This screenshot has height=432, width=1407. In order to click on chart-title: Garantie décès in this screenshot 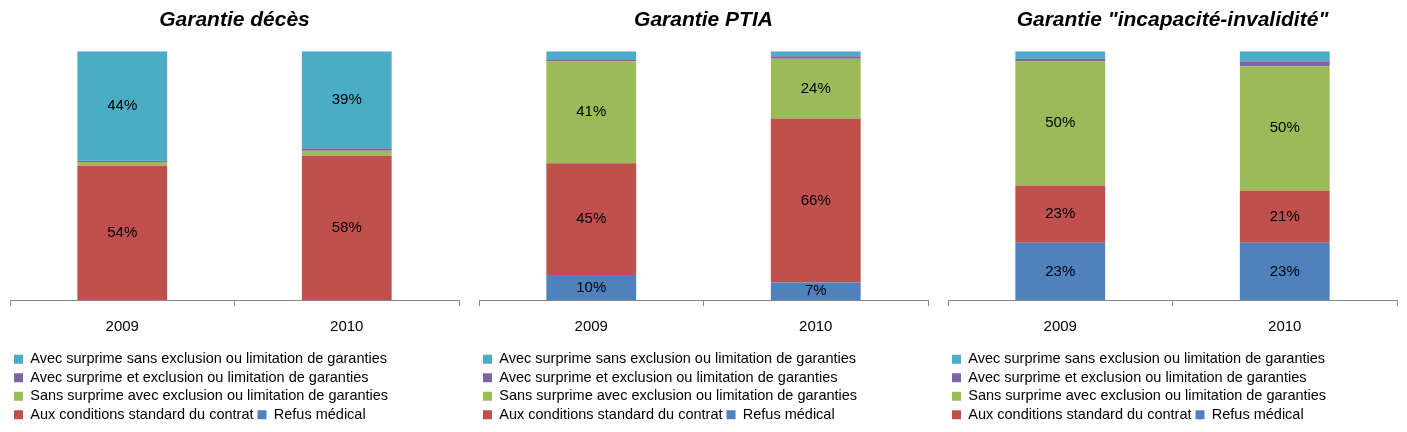, I will do `click(234, 19)`.